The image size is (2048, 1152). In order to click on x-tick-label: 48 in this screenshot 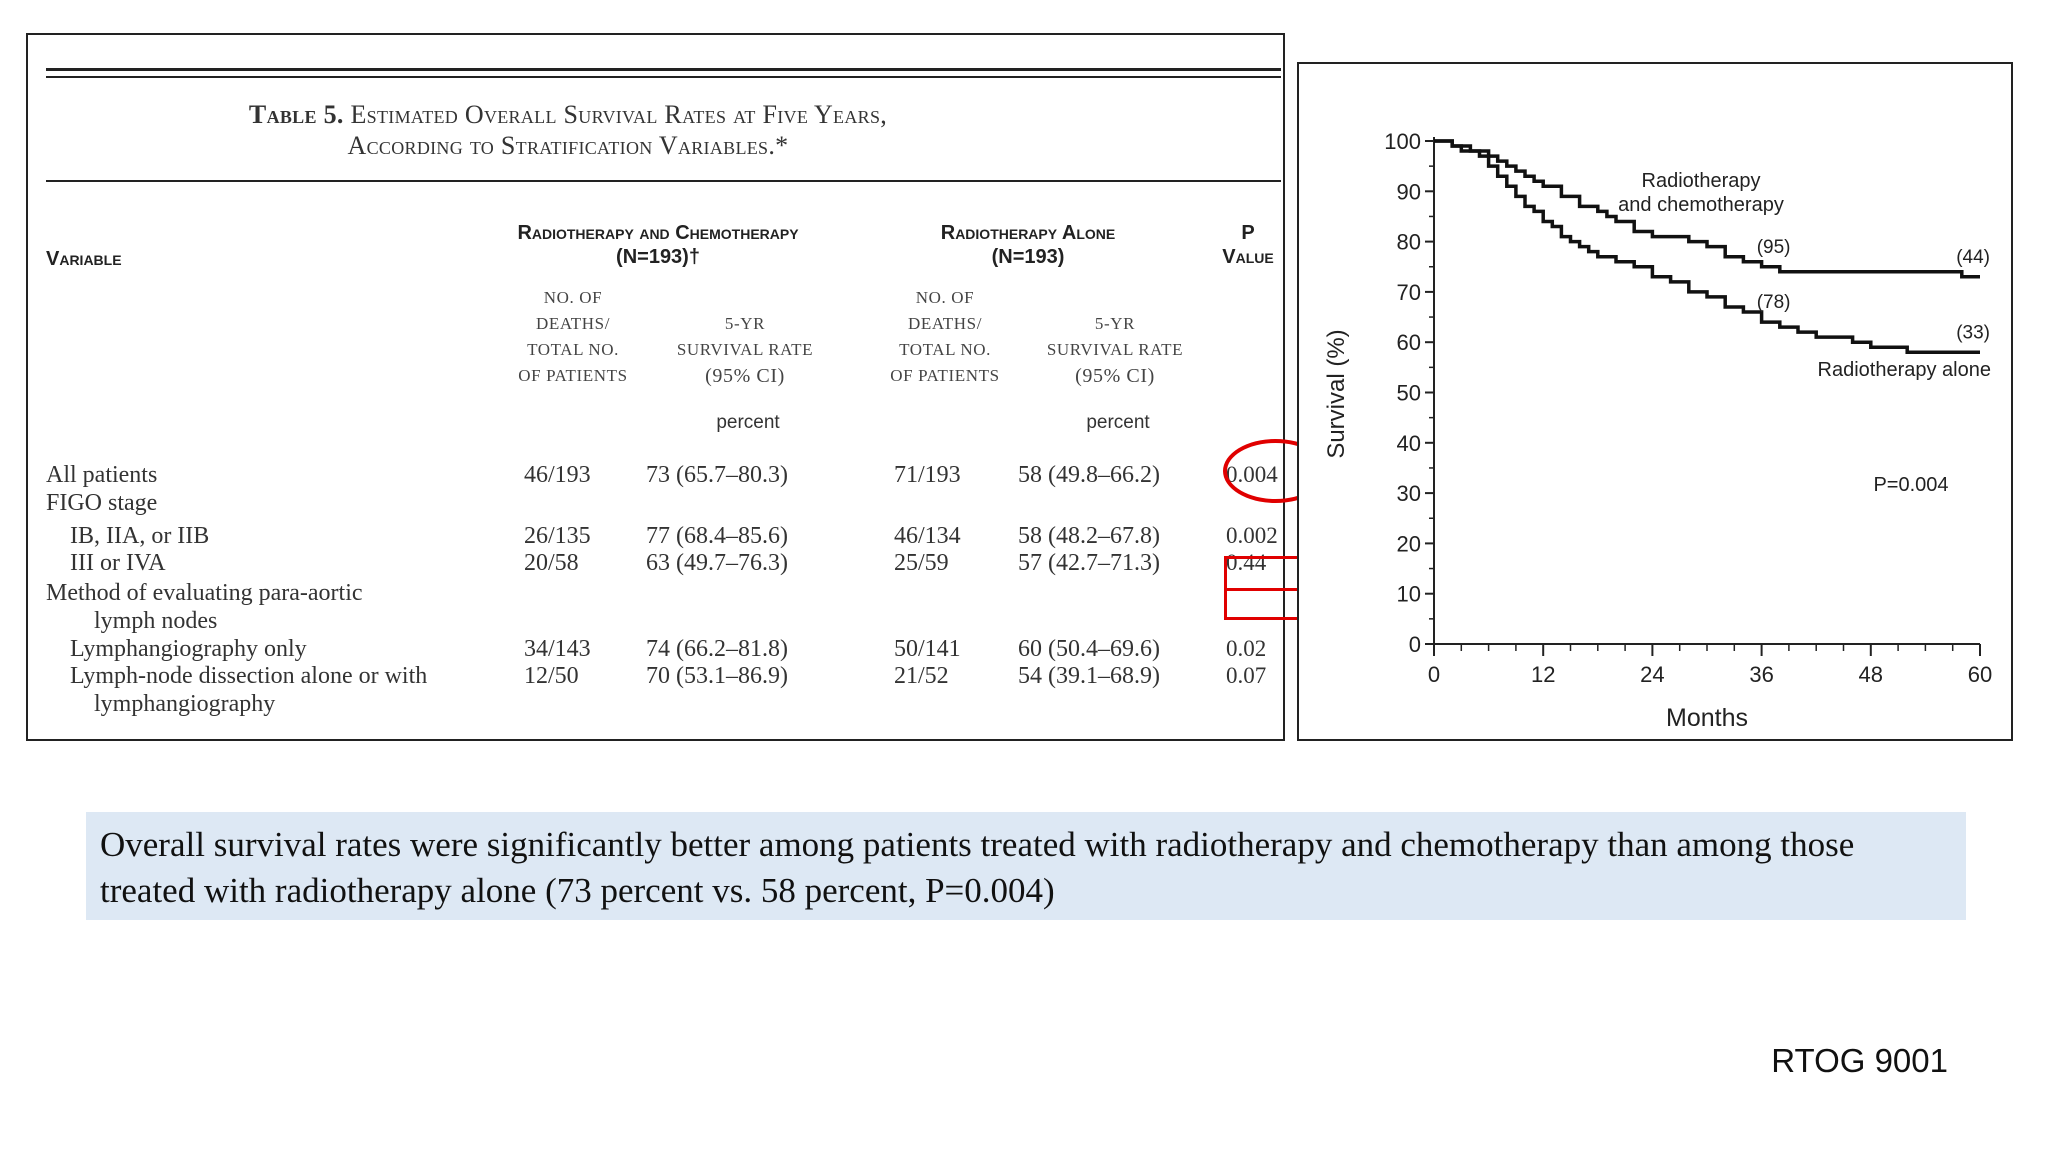, I will do `click(1871, 674)`.